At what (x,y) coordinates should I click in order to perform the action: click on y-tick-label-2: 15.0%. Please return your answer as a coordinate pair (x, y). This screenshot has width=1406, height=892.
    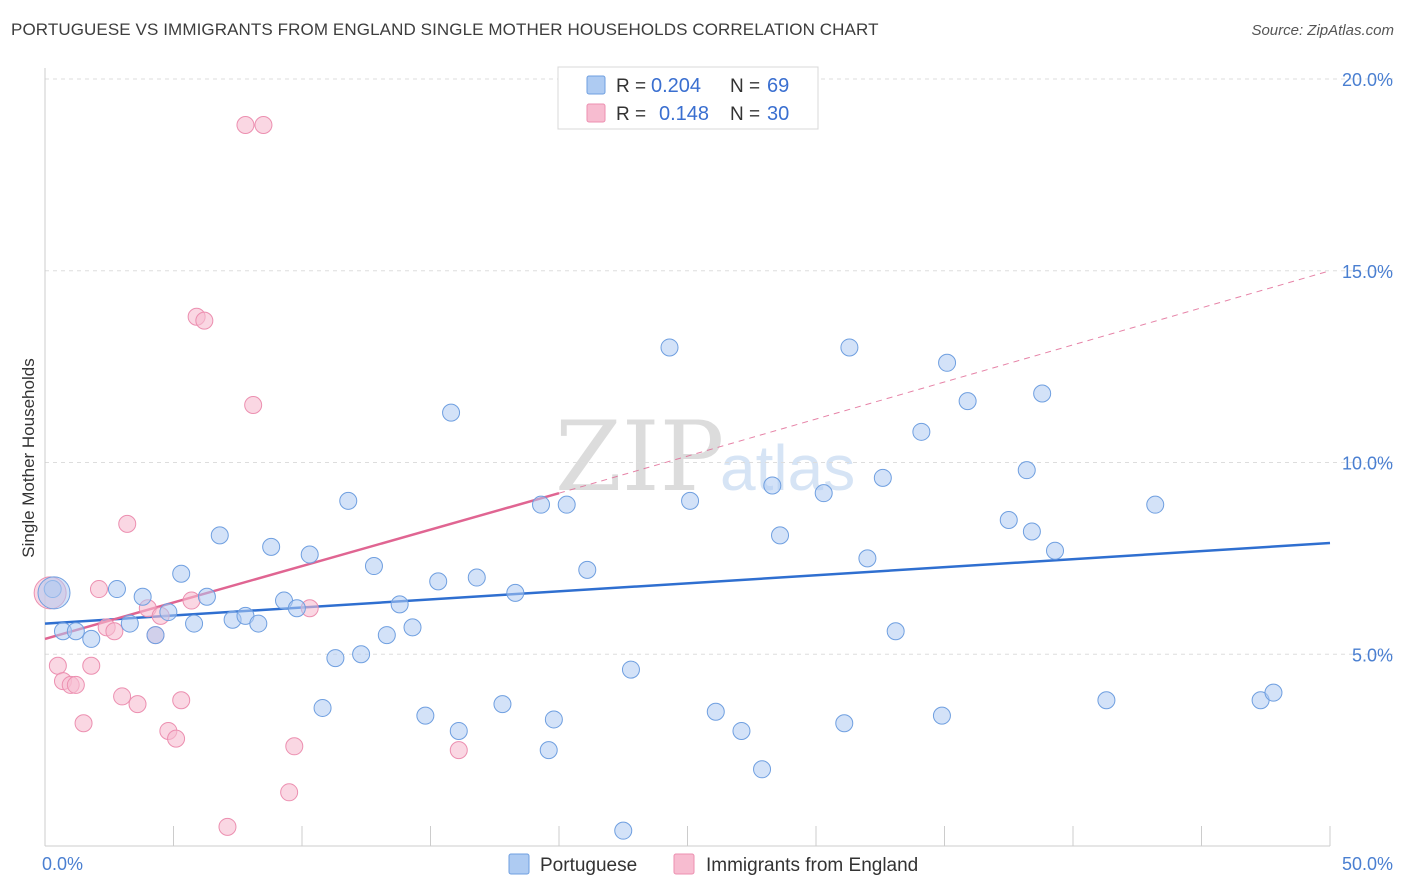
    Looking at the image, I should click on (1367, 272).